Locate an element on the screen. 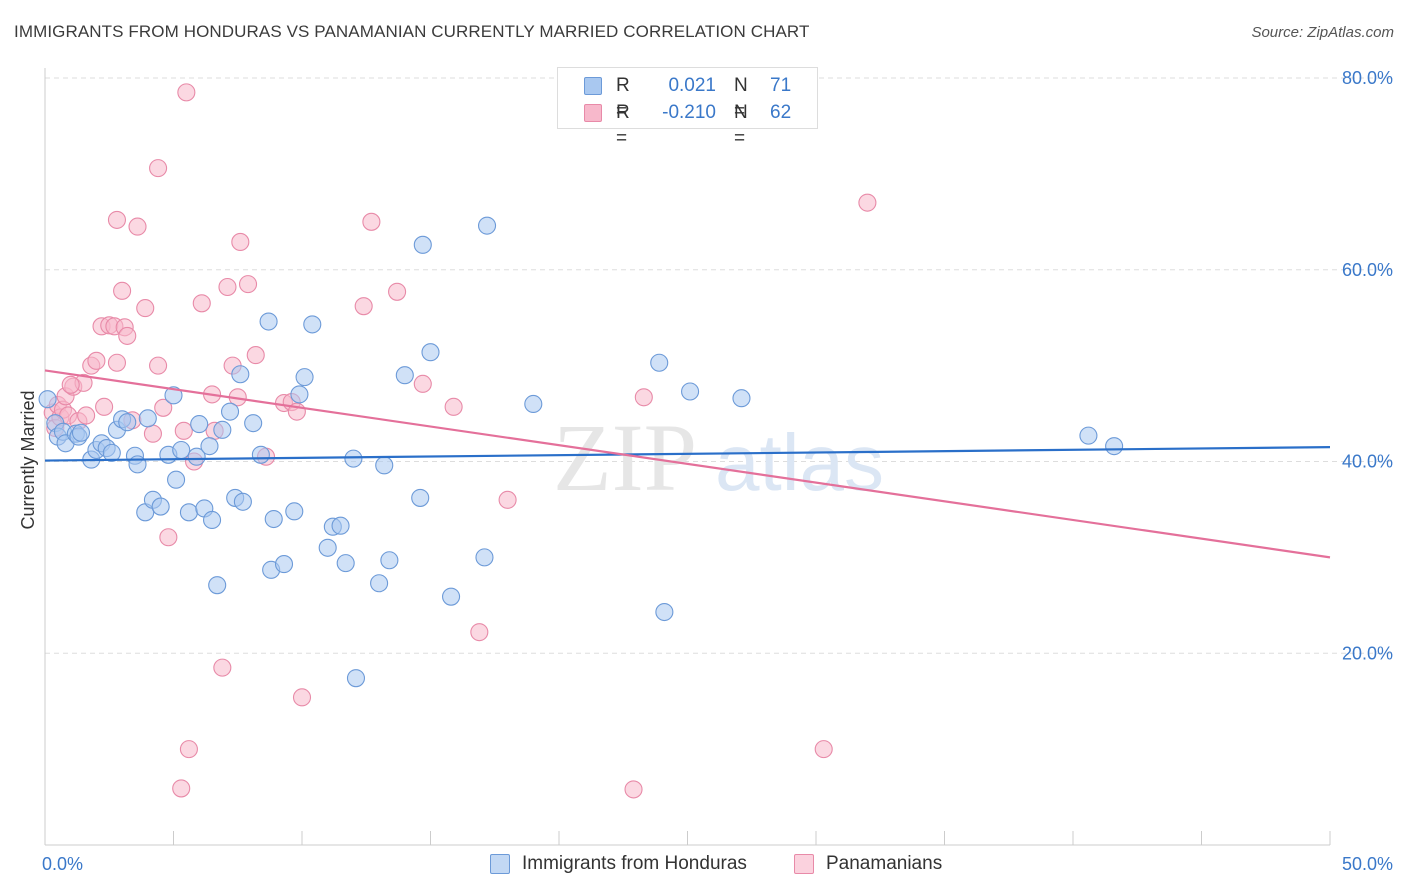 The width and height of the screenshot is (1406, 892). watermark-zip: ZIP is located at coordinates (625, 457).